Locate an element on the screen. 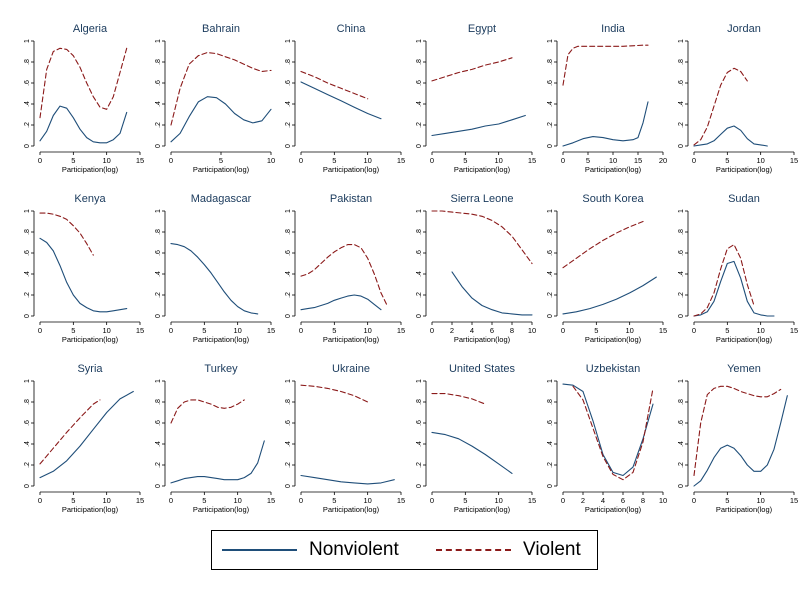  x-tick-label-ukraine: 10 is located at coordinates (367, 500).